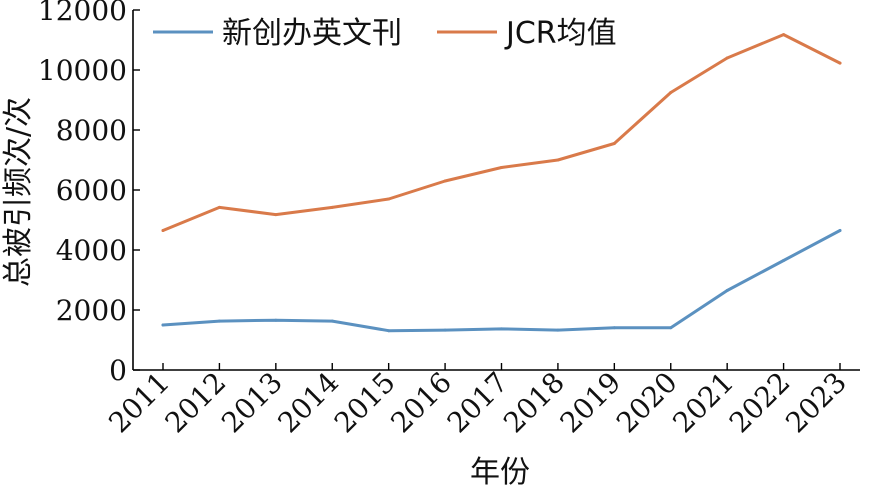  What do you see at coordinates (312, 33) in the screenshot?
I see `legend-label-0: 新创办英文刊` at bounding box center [312, 33].